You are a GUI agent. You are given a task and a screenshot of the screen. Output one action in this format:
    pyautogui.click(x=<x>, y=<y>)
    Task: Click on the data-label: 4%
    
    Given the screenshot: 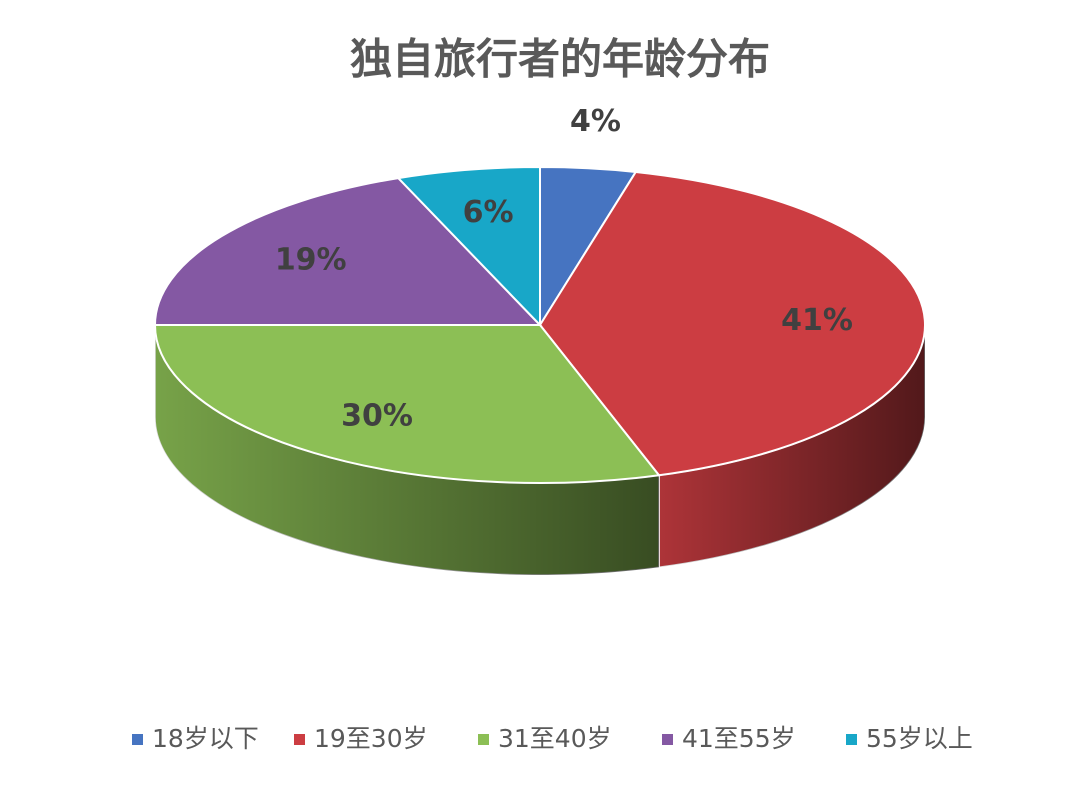 What is the action you would take?
    pyautogui.click(x=595, y=121)
    